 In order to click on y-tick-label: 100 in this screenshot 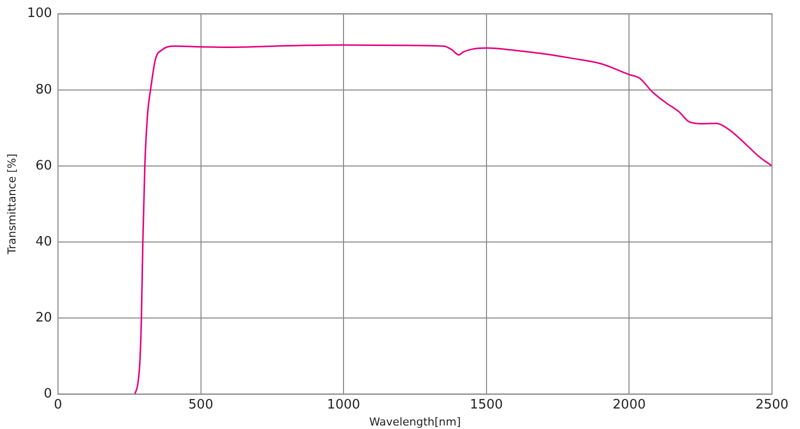, I will do `click(39, 14)`.